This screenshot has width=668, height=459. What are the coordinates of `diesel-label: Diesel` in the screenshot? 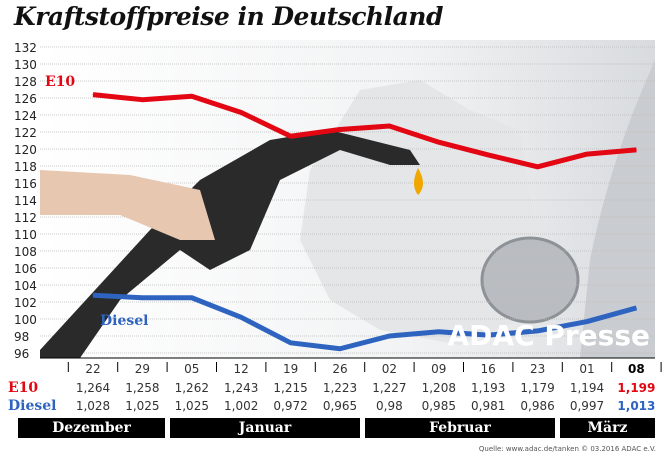 It's located at (32, 406).